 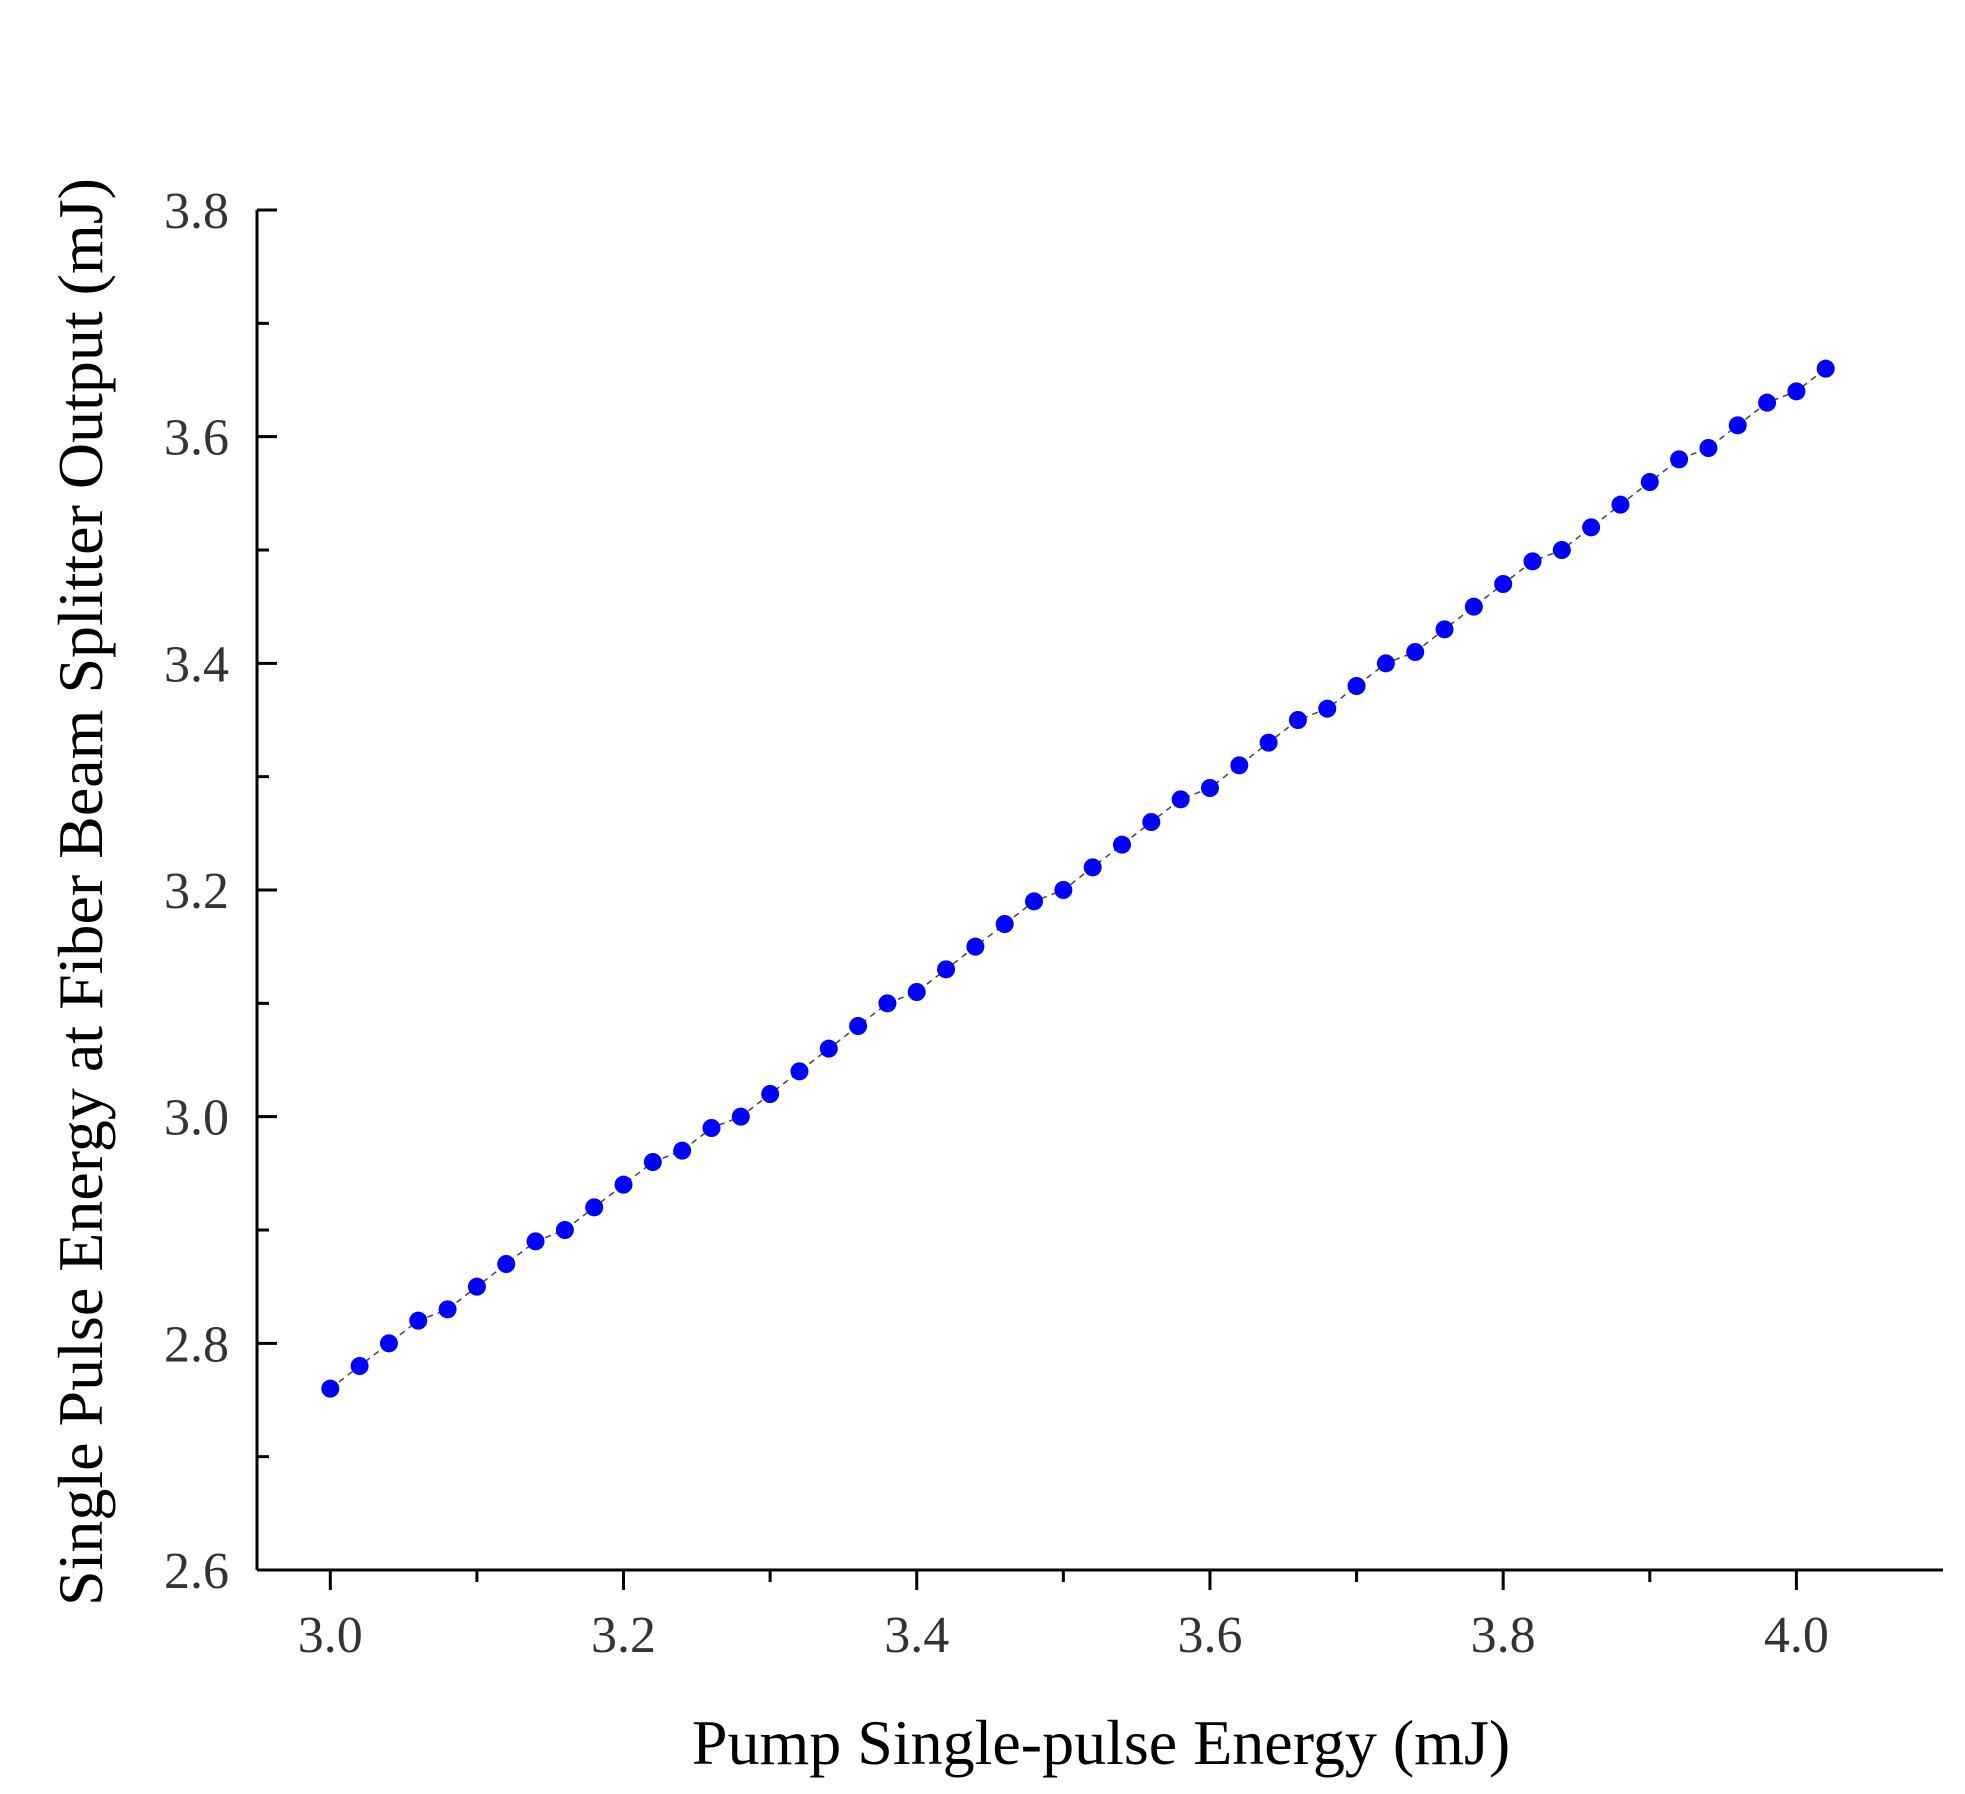 What do you see at coordinates (196, 891) in the screenshot?
I see `y-tick-label-3: 3.2` at bounding box center [196, 891].